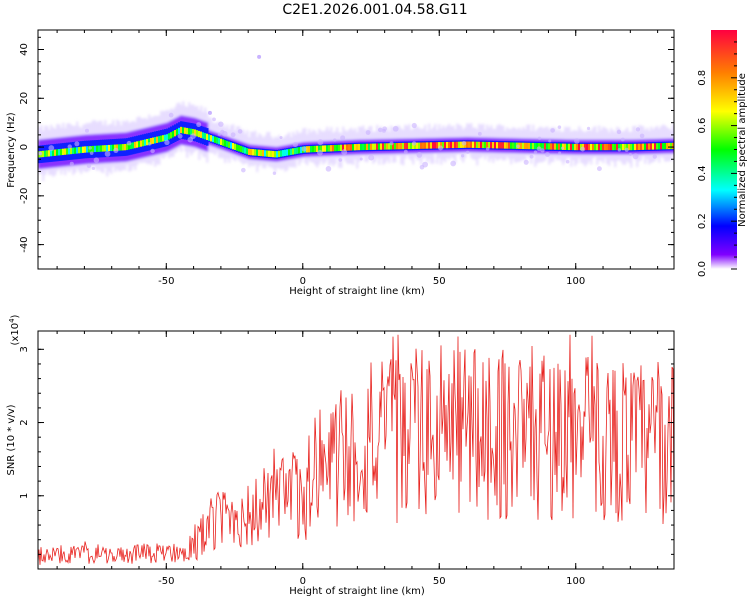 Image resolution: width=750 pixels, height=600 pixels. I want to click on colorbar-label: Normalized spectral amplitude, so click(742, 150).